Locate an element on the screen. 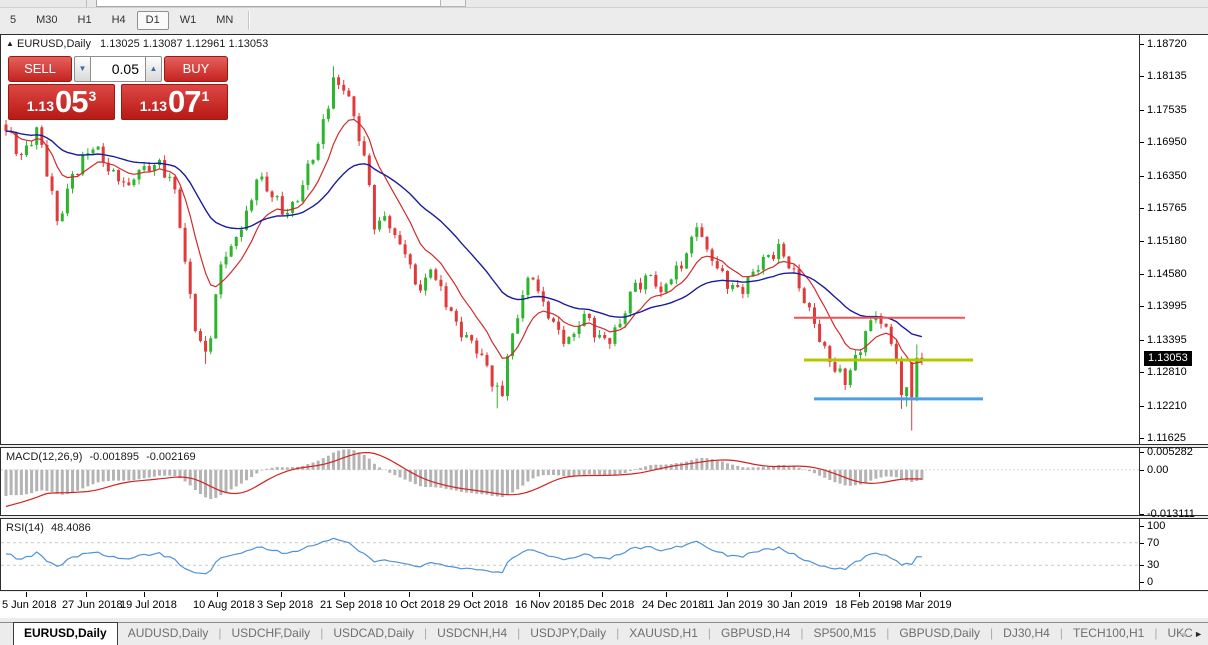  timeframe-button-mn: MN is located at coordinates (225, 20).